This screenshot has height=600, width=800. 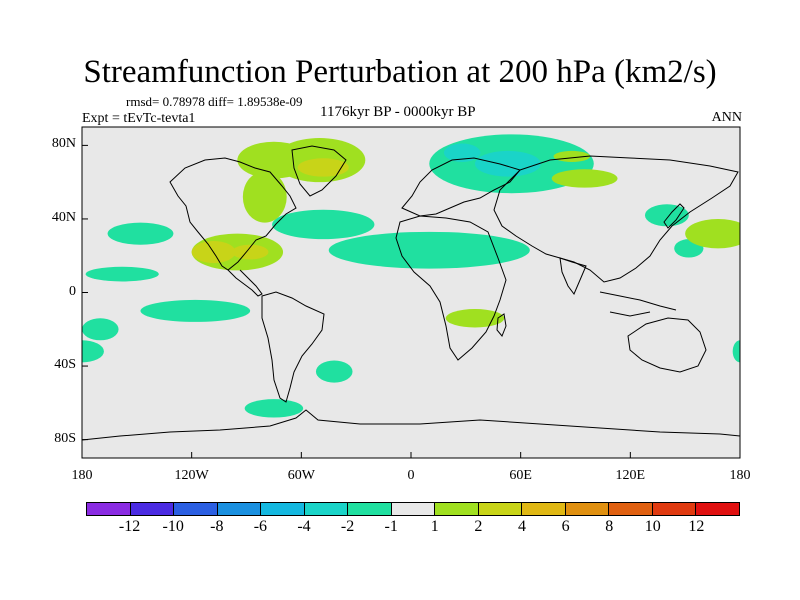 I want to click on lon-label-5: 120E, so click(x=630, y=475).